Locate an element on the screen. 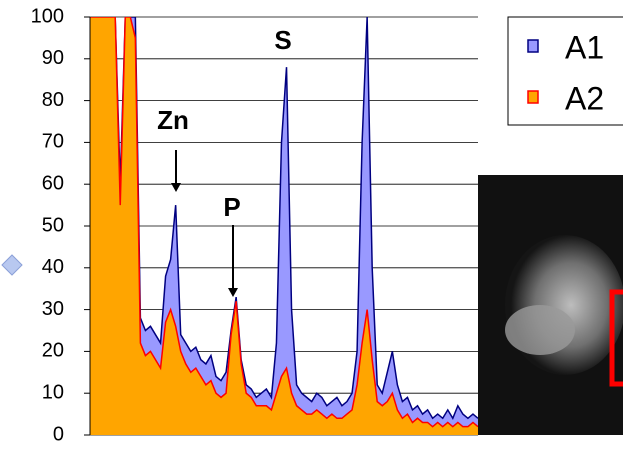  legend-label: A2 is located at coordinates (584, 98).